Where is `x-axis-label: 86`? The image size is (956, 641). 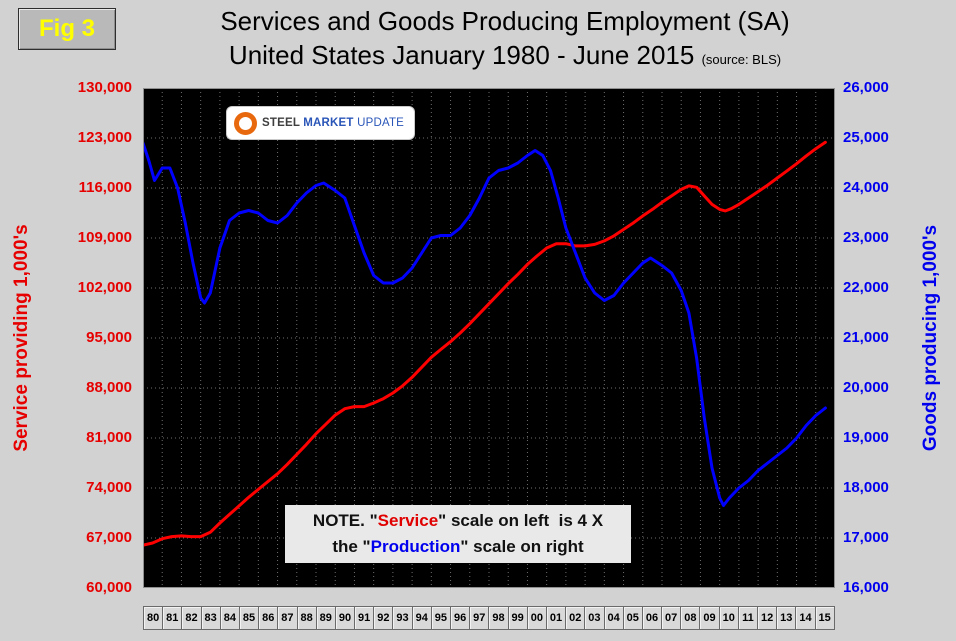
x-axis-label: 86 is located at coordinates (268, 618).